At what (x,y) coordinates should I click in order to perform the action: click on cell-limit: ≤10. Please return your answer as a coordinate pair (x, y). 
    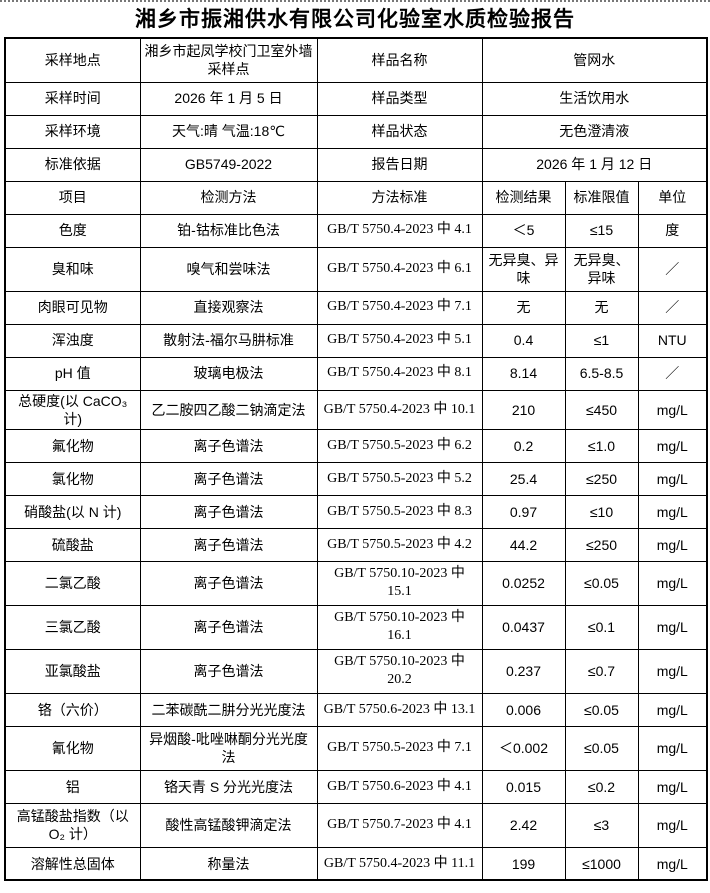
    Looking at the image, I should click on (601, 511).